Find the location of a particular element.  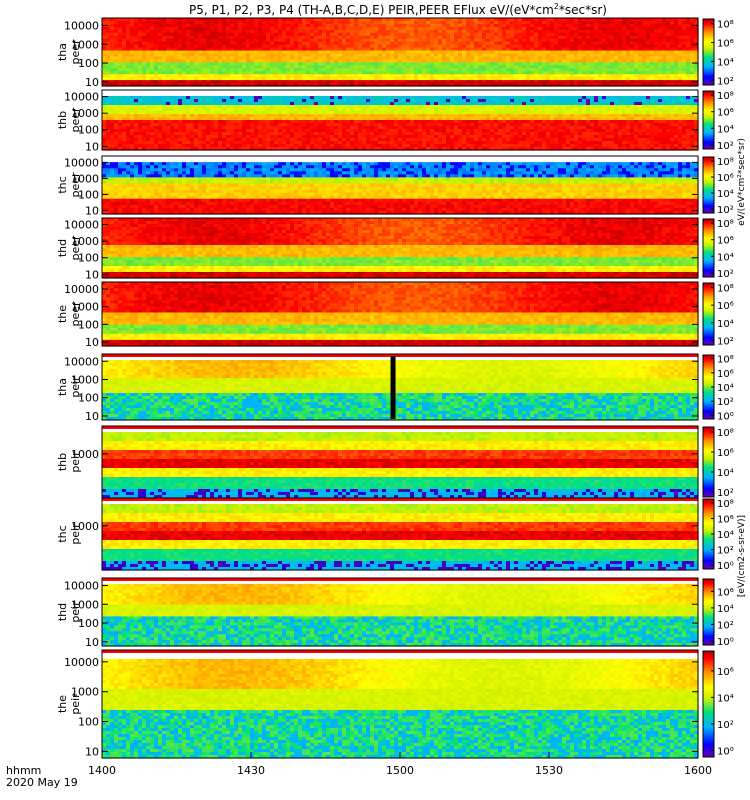

y-tick-label: 10000 is located at coordinates (81, 25).